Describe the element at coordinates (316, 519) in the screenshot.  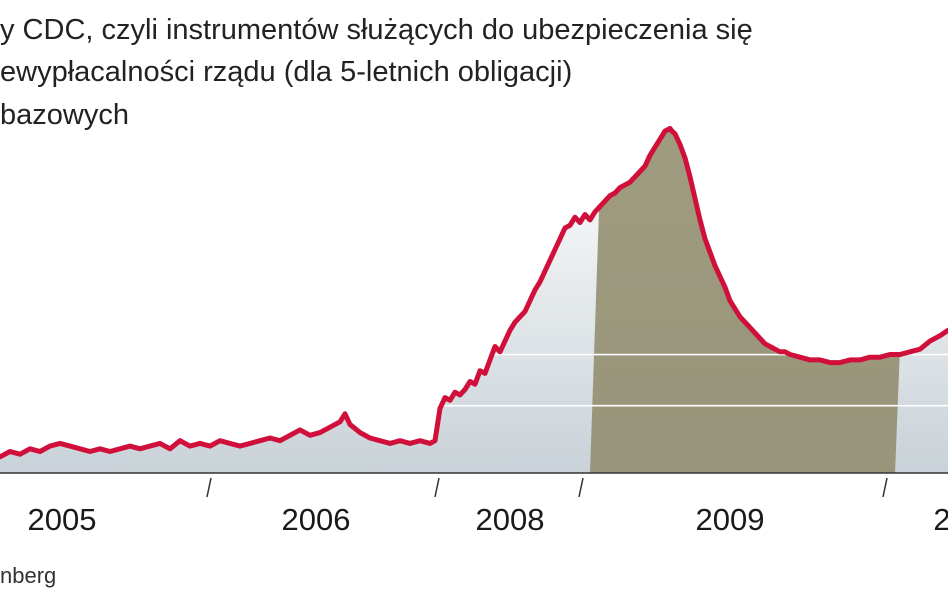
I see `x-tick-label: 2006` at that location.